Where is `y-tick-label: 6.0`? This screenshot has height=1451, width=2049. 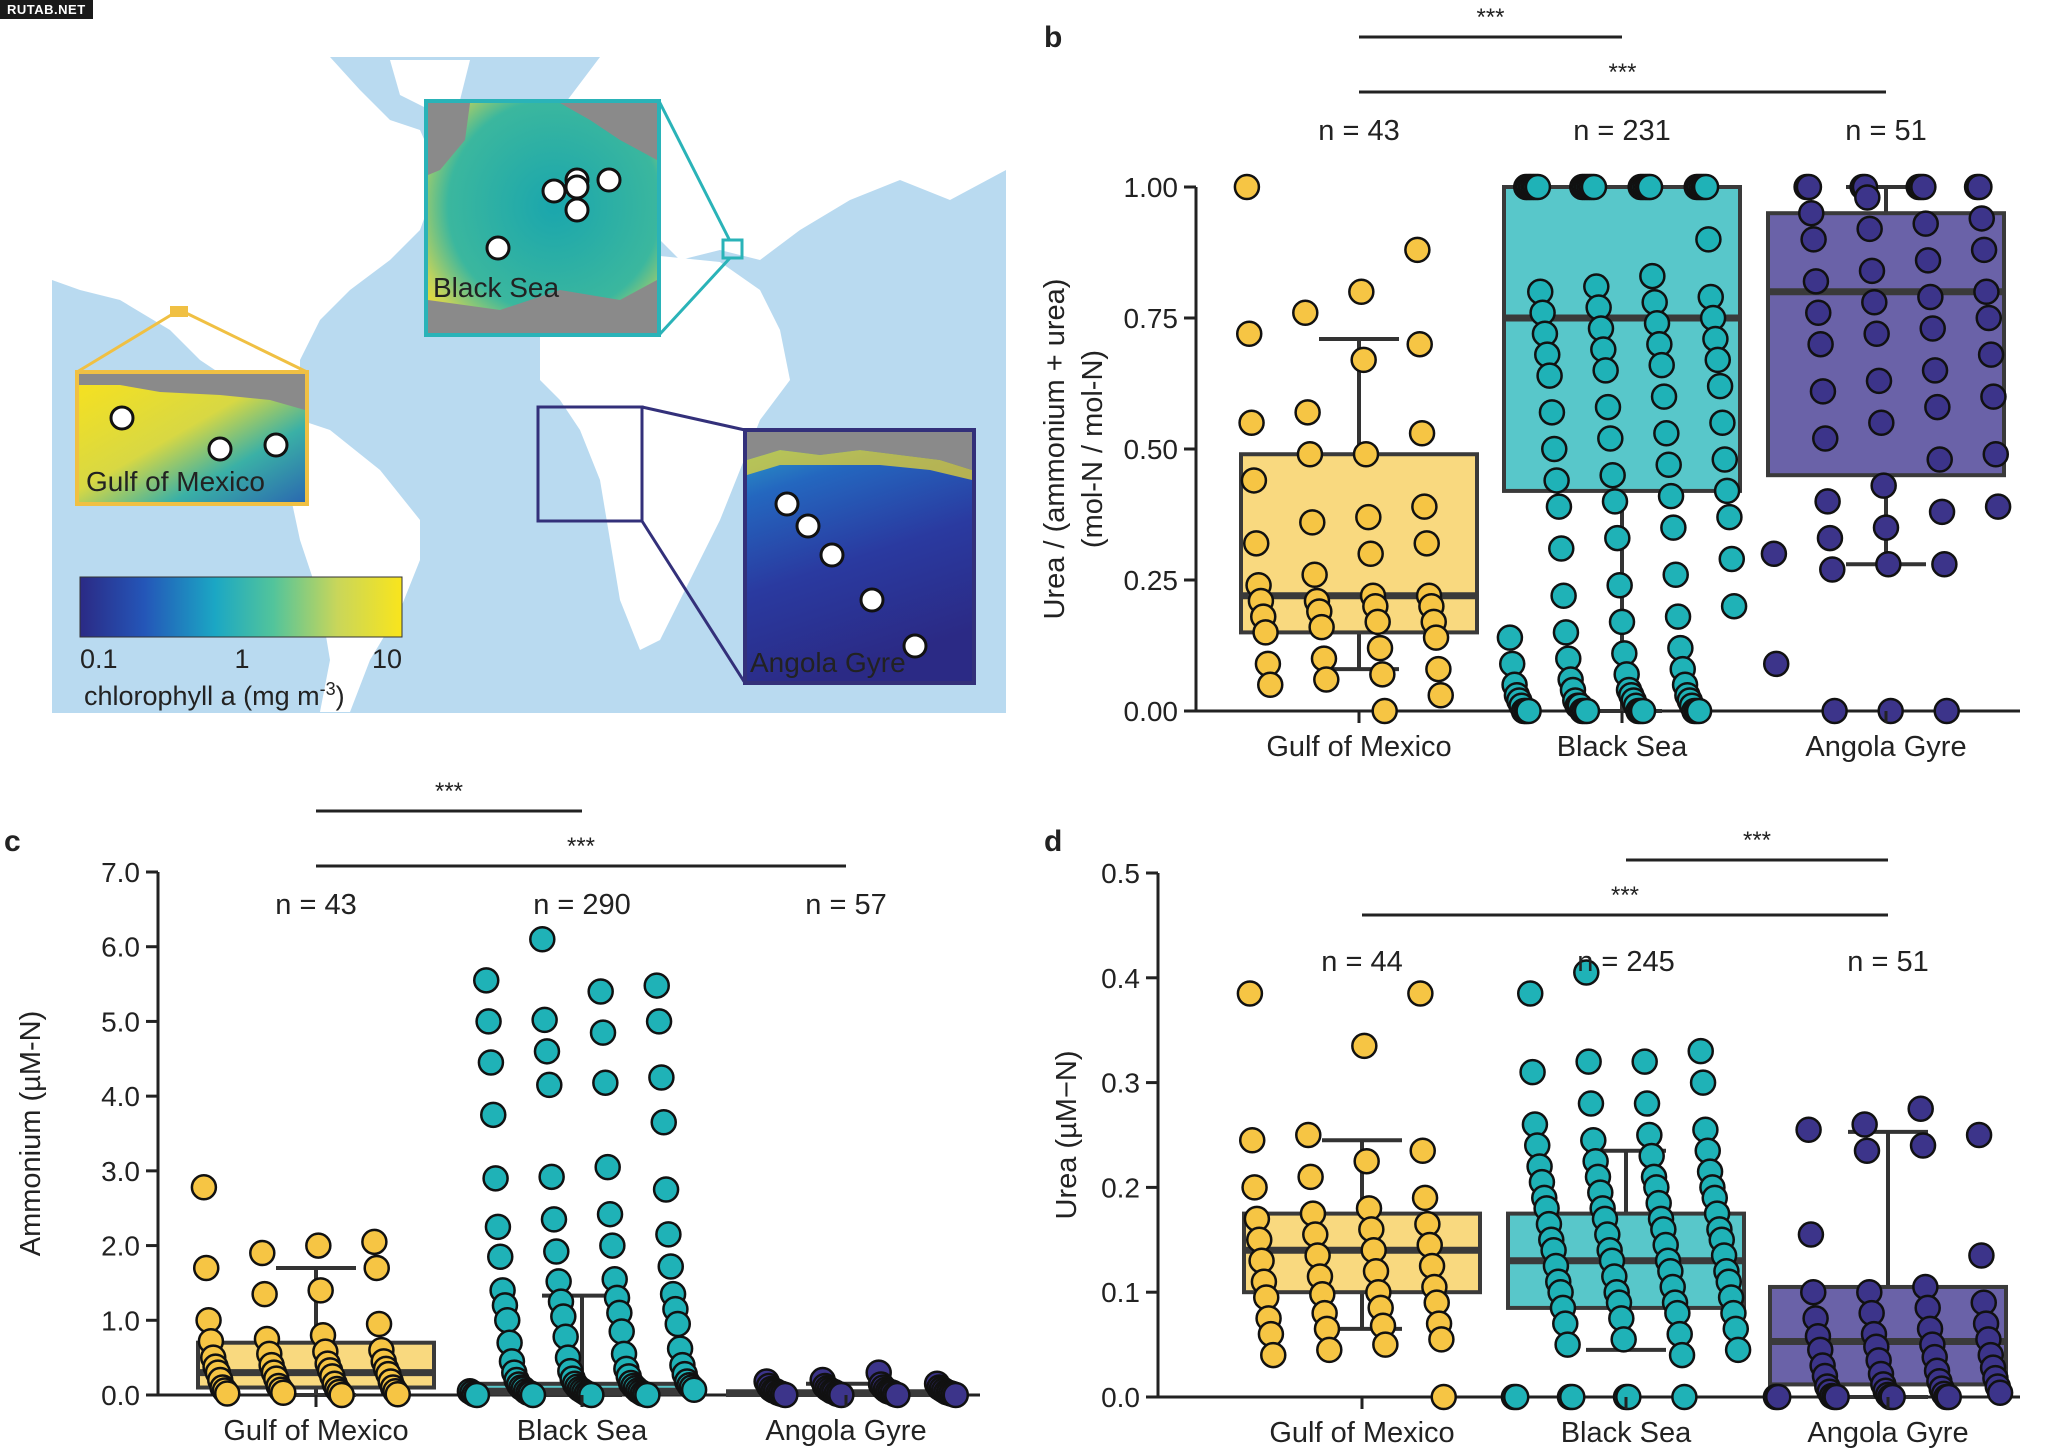 y-tick-label: 6.0 is located at coordinates (120, 947).